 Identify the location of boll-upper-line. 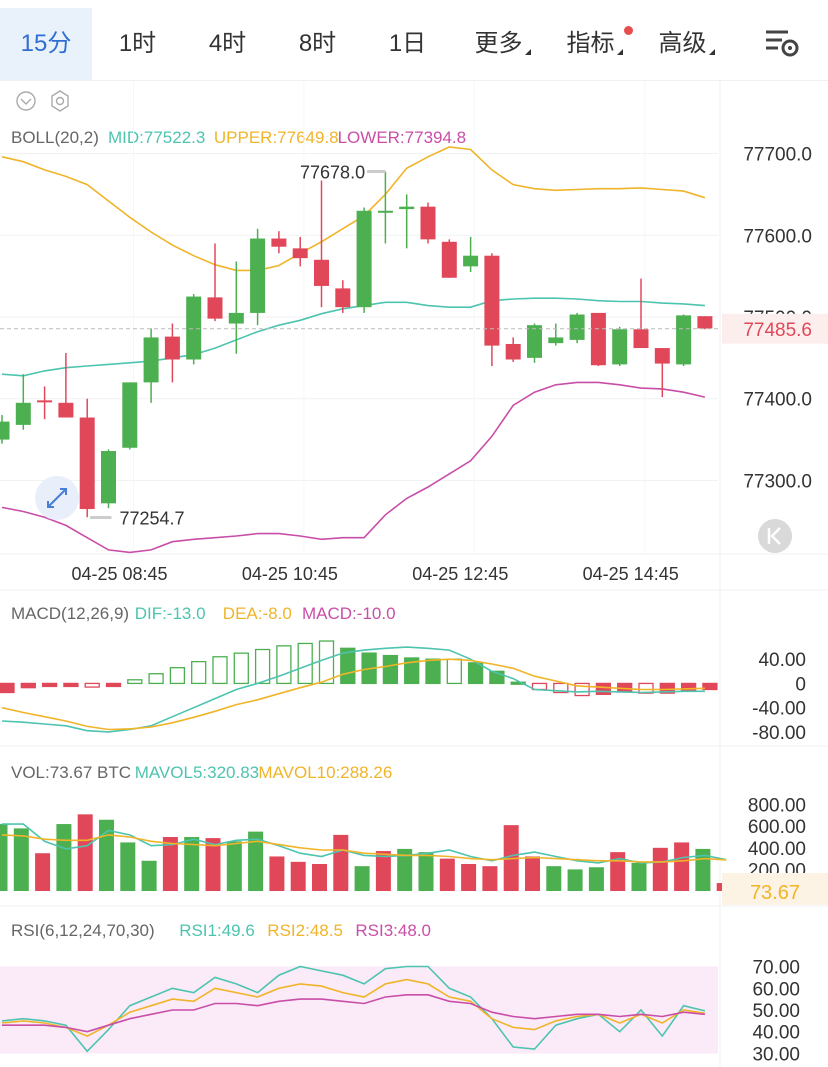
(353, 209).